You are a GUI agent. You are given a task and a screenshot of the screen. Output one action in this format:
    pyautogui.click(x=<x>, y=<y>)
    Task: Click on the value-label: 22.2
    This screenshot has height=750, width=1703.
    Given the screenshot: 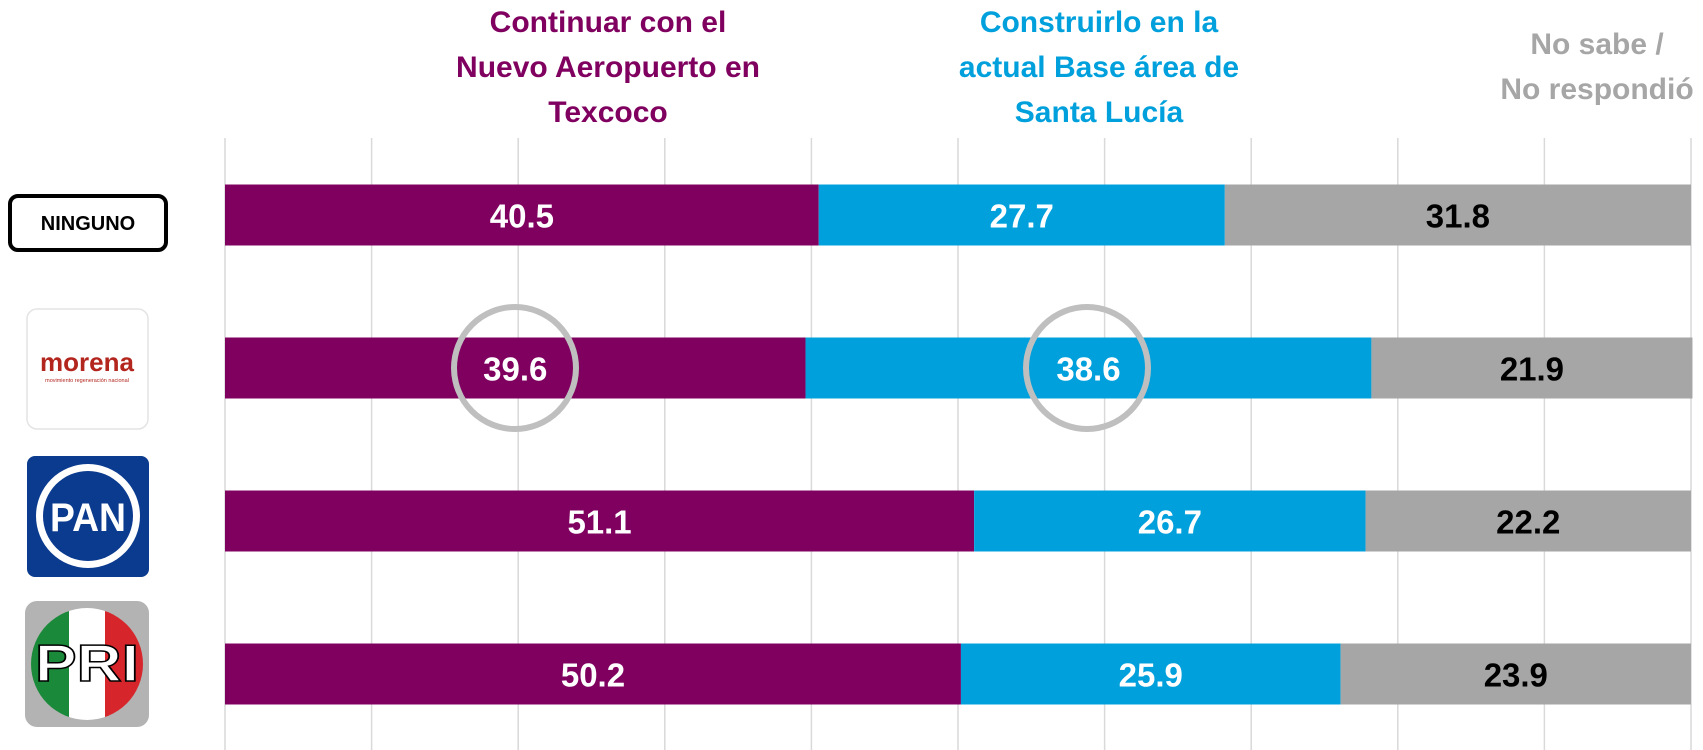 What is the action you would take?
    pyautogui.click(x=1528, y=522)
    